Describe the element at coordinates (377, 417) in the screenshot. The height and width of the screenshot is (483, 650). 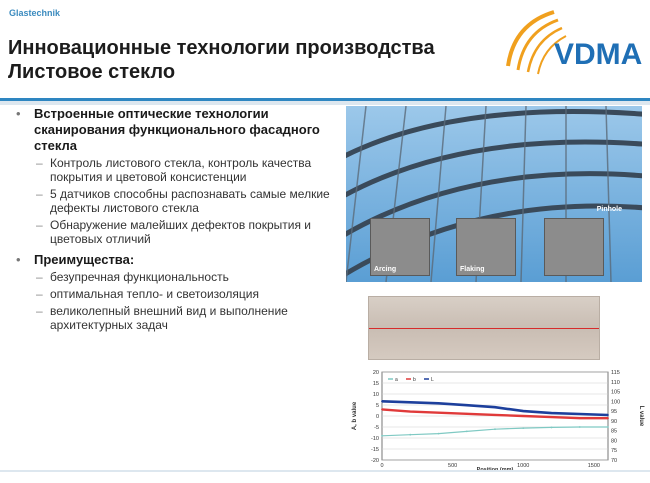
I see `y-tick-label: 0` at that location.